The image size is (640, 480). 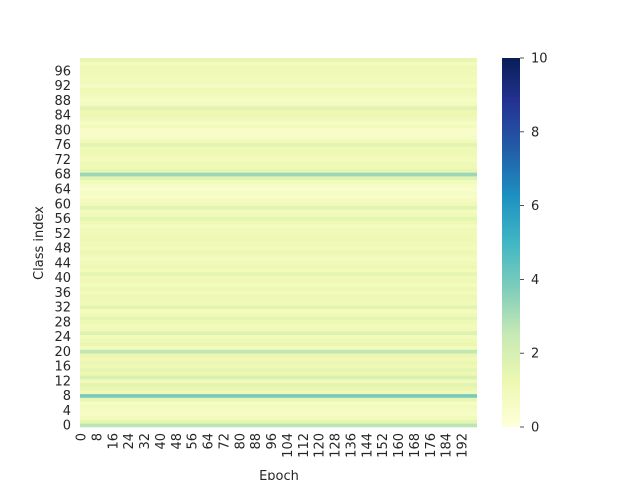 What do you see at coordinates (447, 445) in the screenshot?
I see `x-tick-label: 184` at bounding box center [447, 445].